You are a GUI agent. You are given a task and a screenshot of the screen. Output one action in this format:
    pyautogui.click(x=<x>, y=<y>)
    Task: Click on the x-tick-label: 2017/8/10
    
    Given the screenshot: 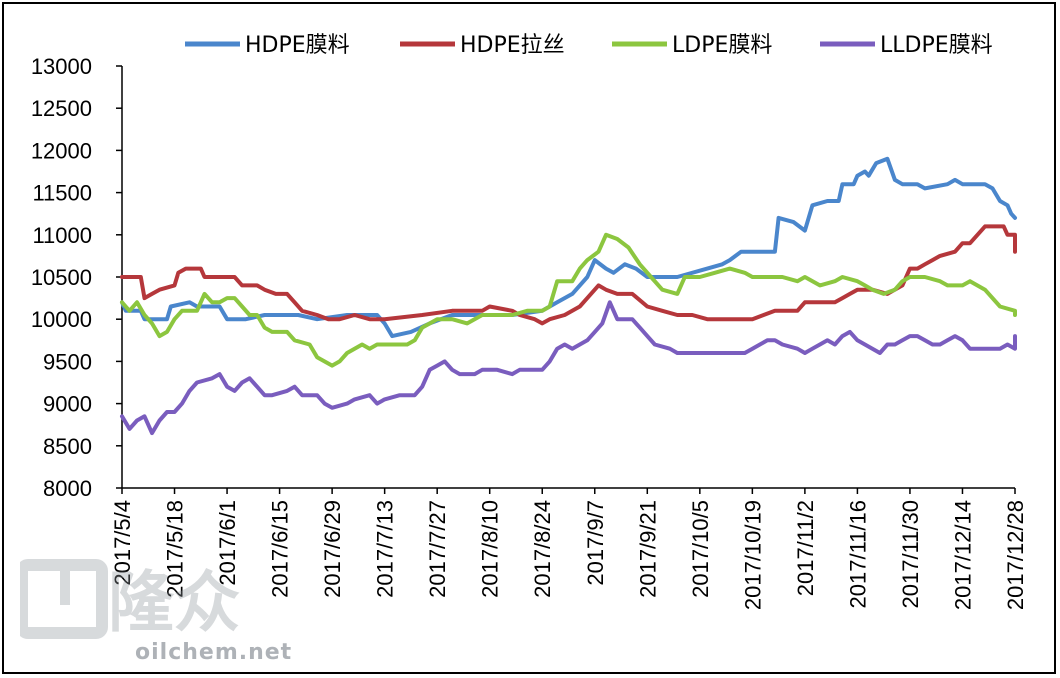 What is the action you would take?
    pyautogui.click(x=490, y=549)
    